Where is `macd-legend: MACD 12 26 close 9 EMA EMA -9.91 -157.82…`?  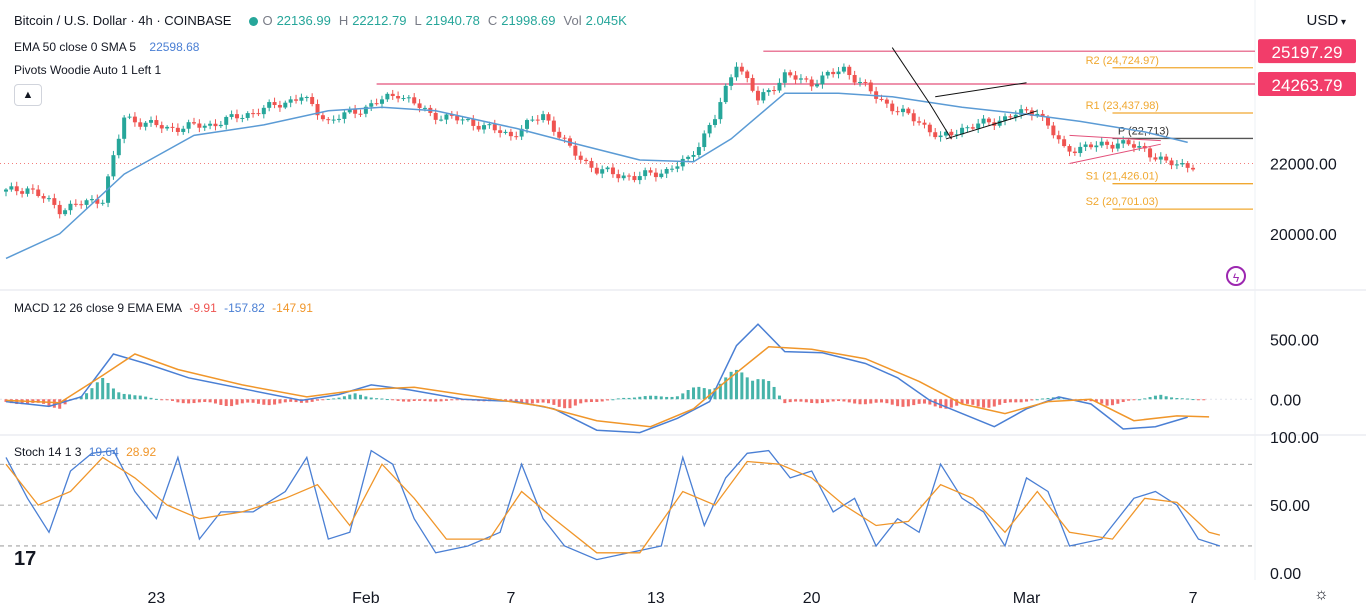
macd-legend: MACD 12 26 close 9 EMA EMA -9.91 -157.82… is located at coordinates (165, 308).